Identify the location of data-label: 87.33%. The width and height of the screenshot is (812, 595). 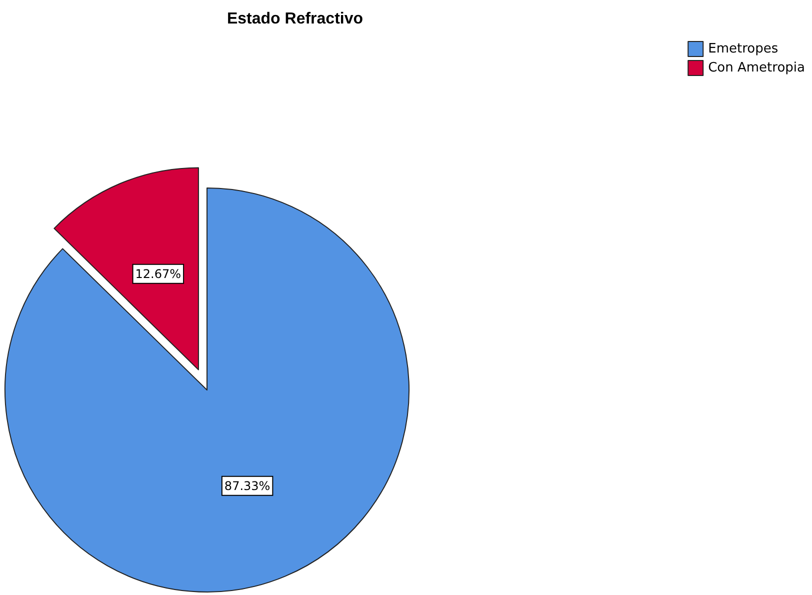
(247, 485).